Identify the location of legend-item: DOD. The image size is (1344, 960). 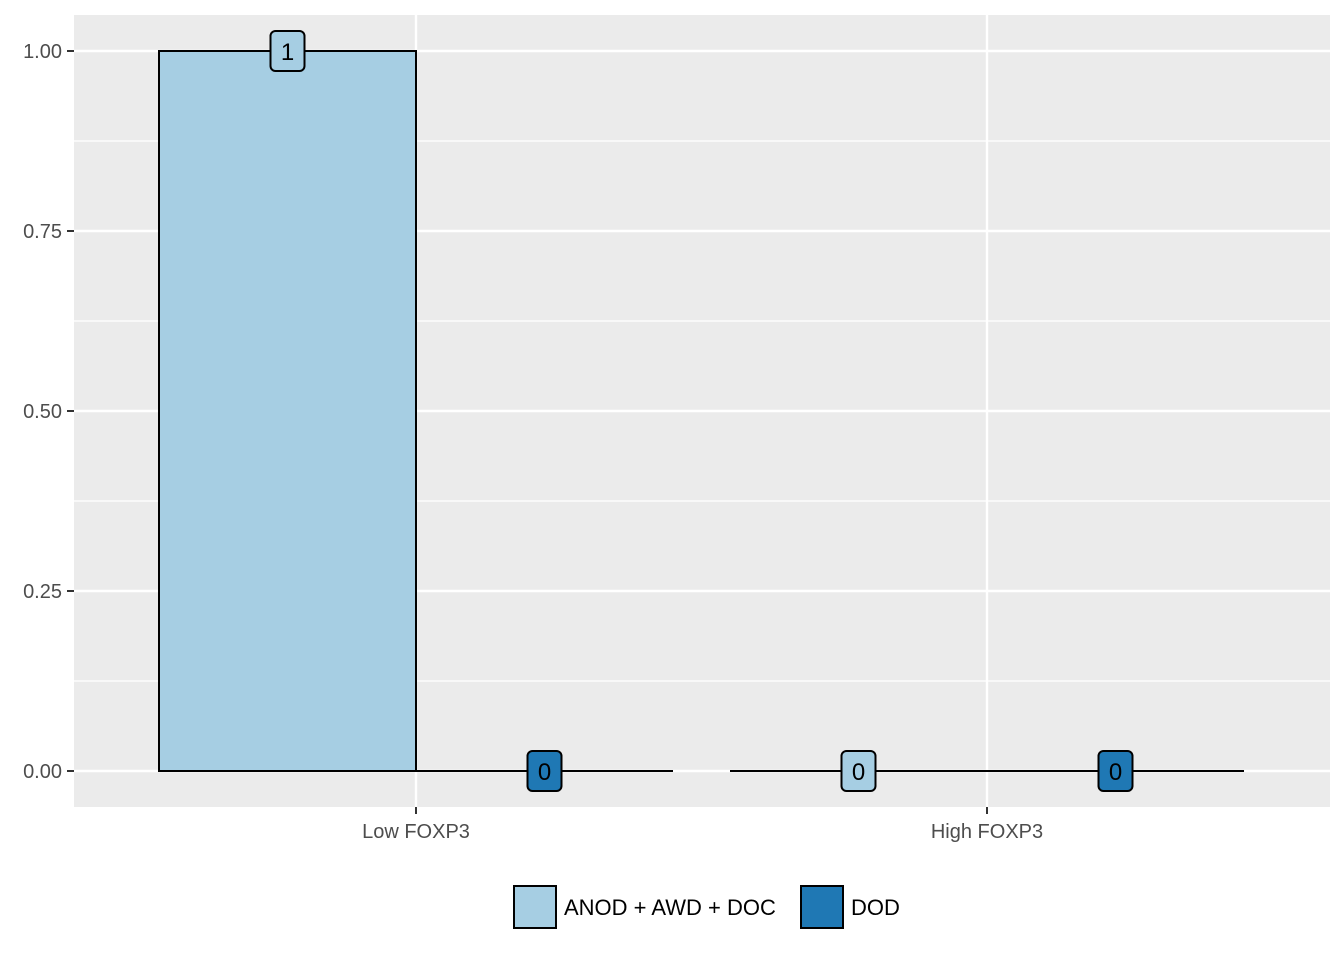
(850, 907).